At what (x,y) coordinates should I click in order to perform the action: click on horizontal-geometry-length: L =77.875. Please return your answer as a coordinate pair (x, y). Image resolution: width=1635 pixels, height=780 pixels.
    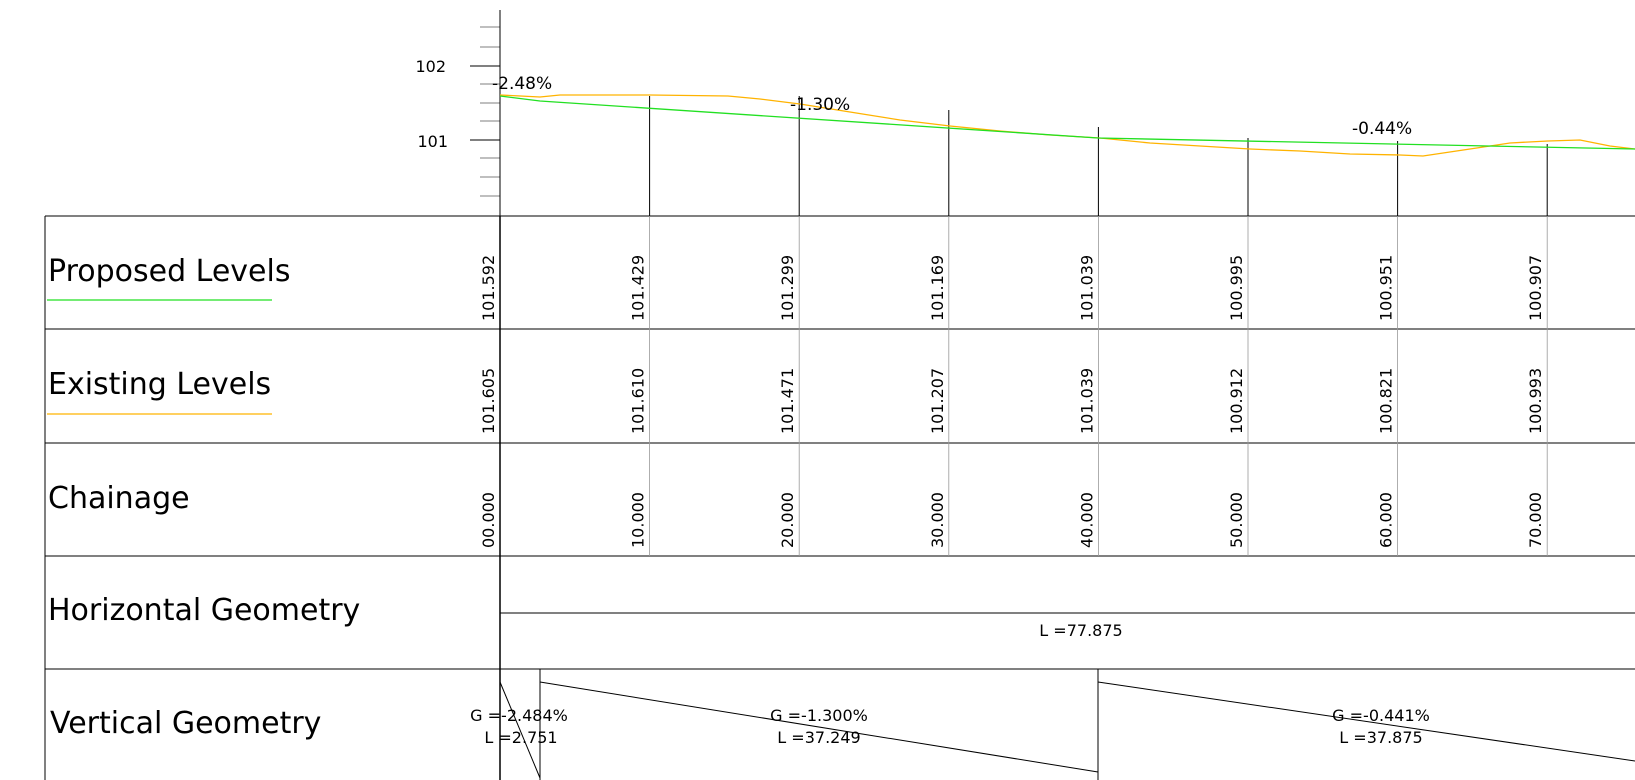
    Looking at the image, I should click on (1080, 630).